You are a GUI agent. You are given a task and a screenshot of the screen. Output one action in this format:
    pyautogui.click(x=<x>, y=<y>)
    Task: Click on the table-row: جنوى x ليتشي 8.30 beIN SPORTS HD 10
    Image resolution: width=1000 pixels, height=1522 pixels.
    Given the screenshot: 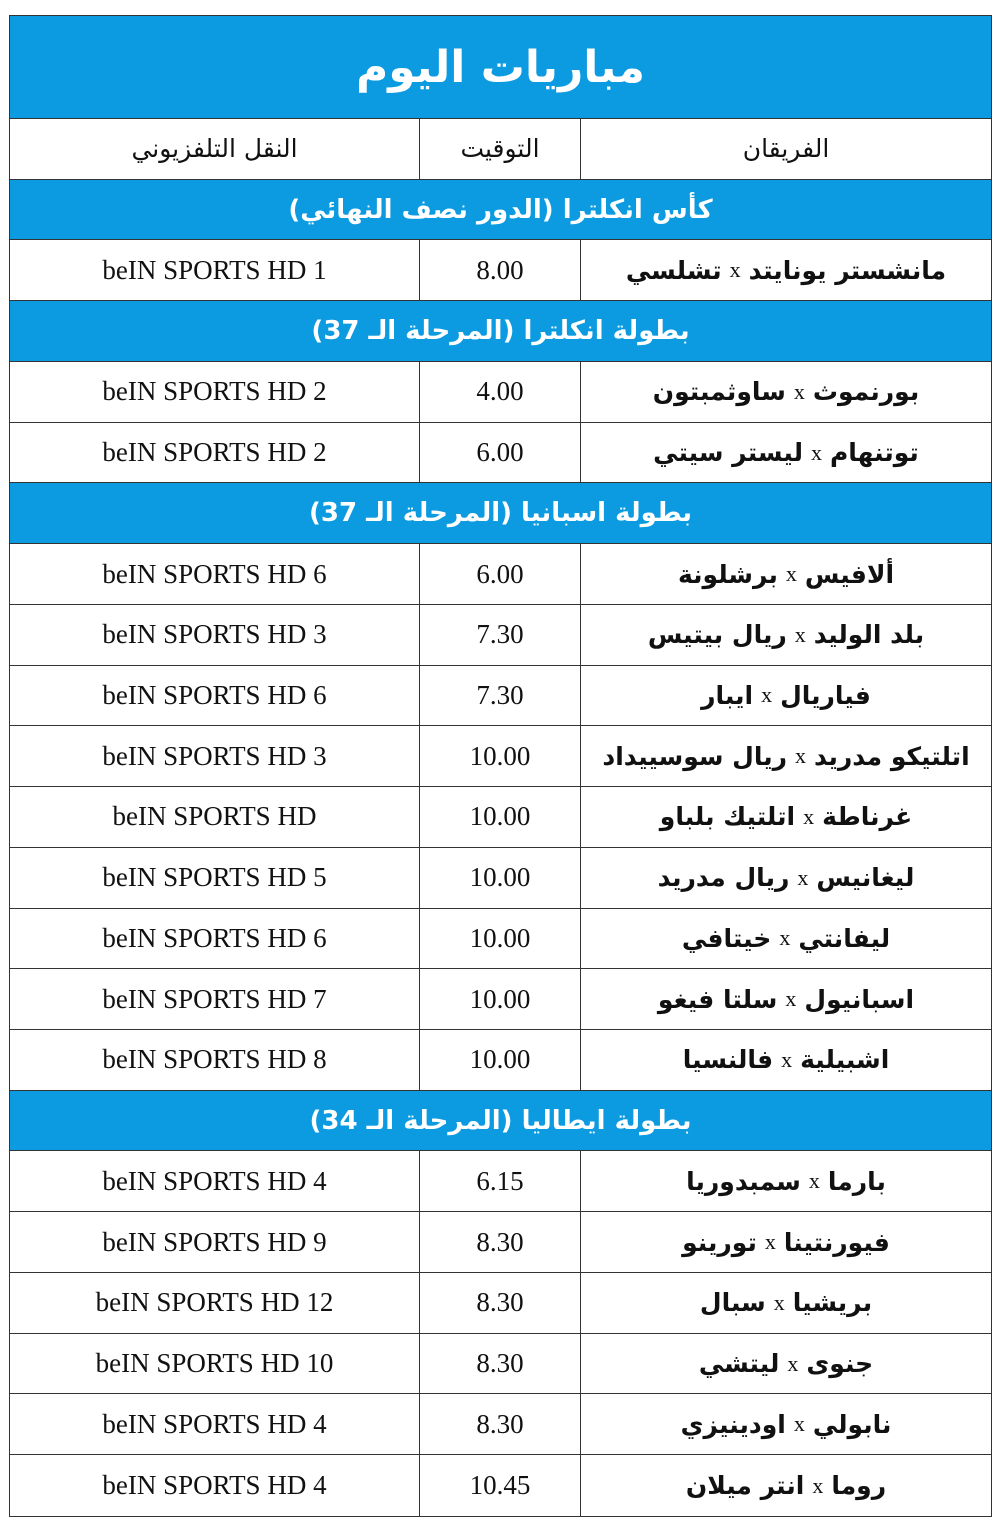 What is the action you would take?
    pyautogui.click(x=500, y=1364)
    